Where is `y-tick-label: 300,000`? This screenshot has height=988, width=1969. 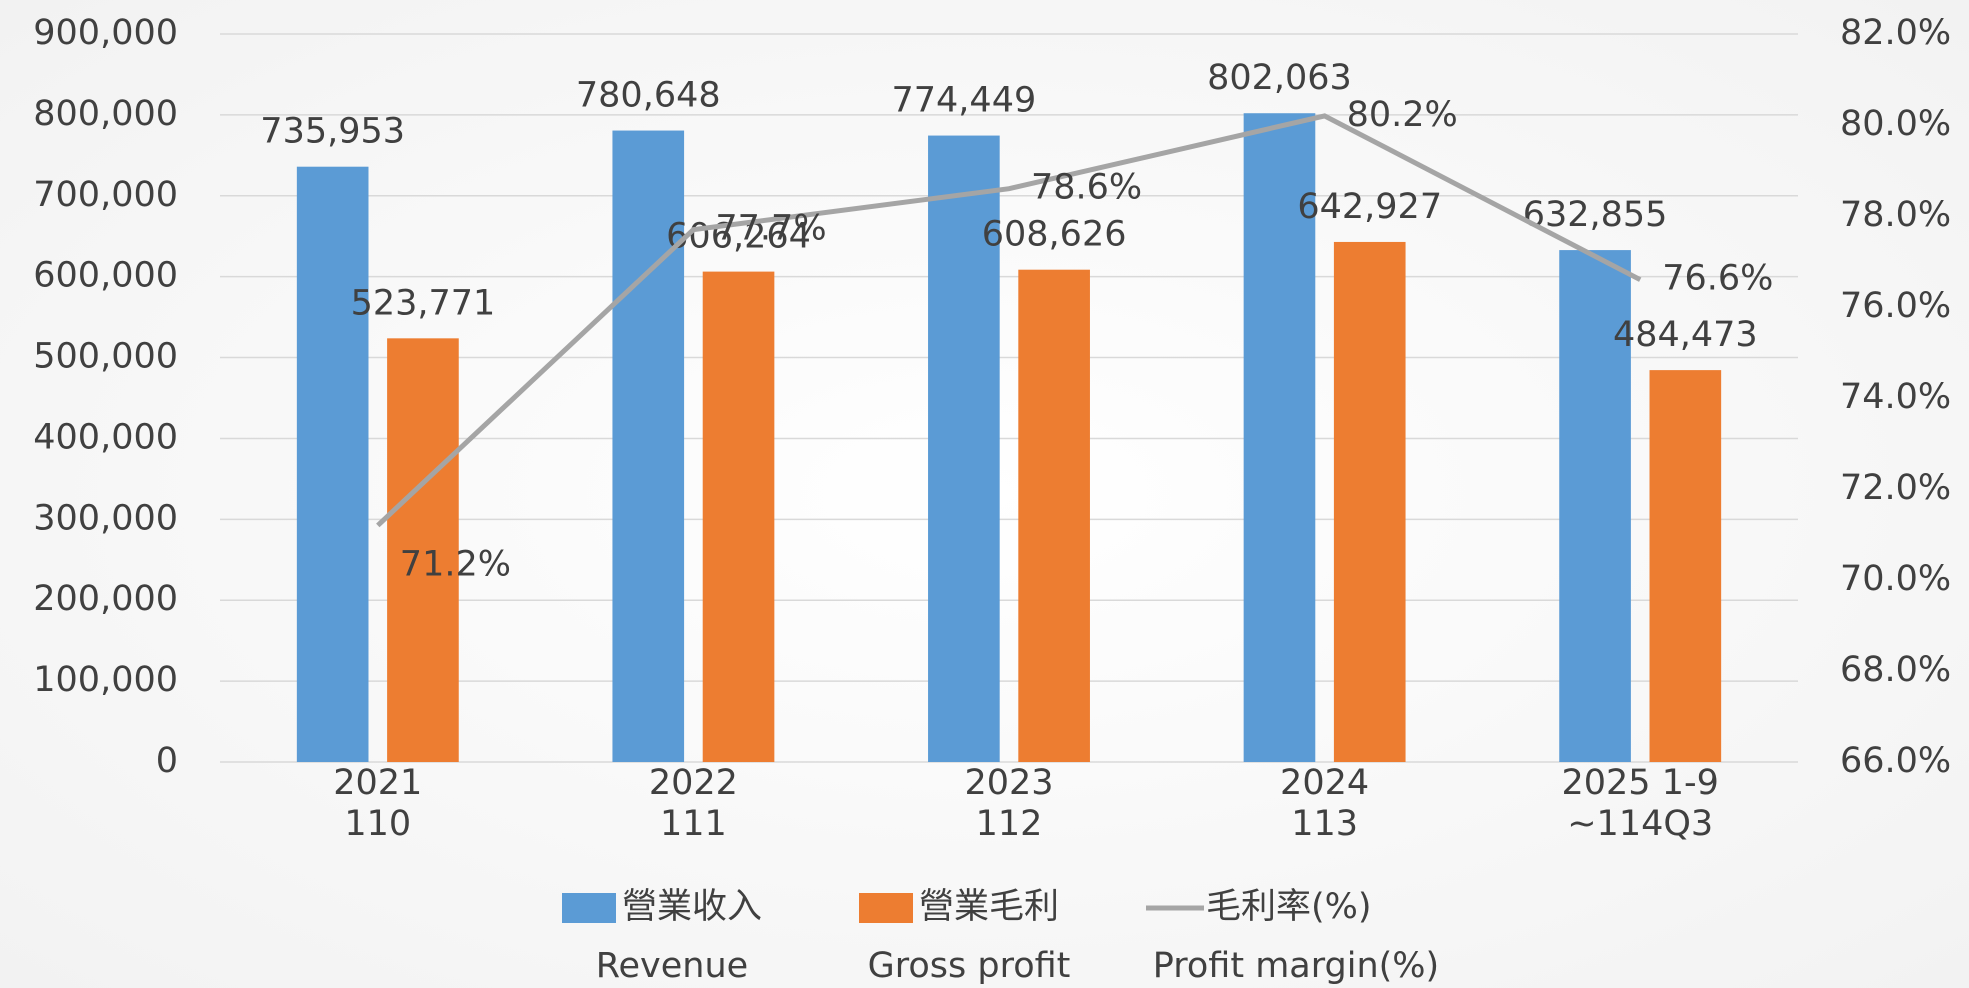
y-tick-label: 300,000 is located at coordinates (105, 518).